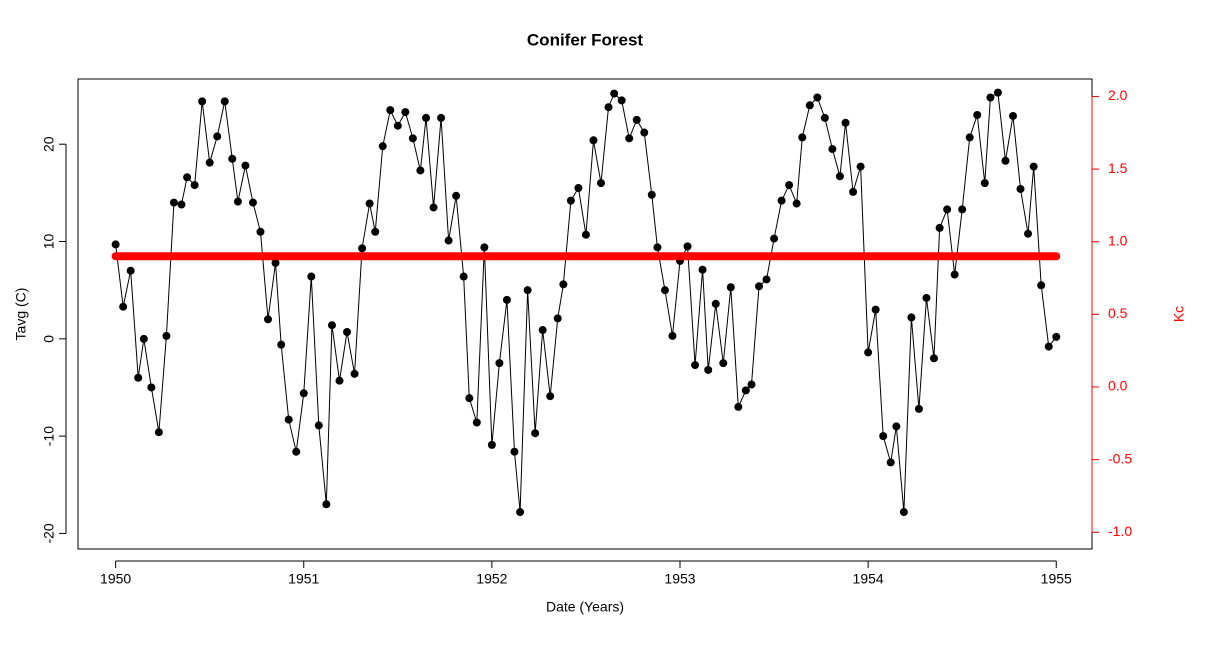 The height and width of the screenshot is (653, 1209). I want to click on x-tick-label: 1951, so click(303, 579).